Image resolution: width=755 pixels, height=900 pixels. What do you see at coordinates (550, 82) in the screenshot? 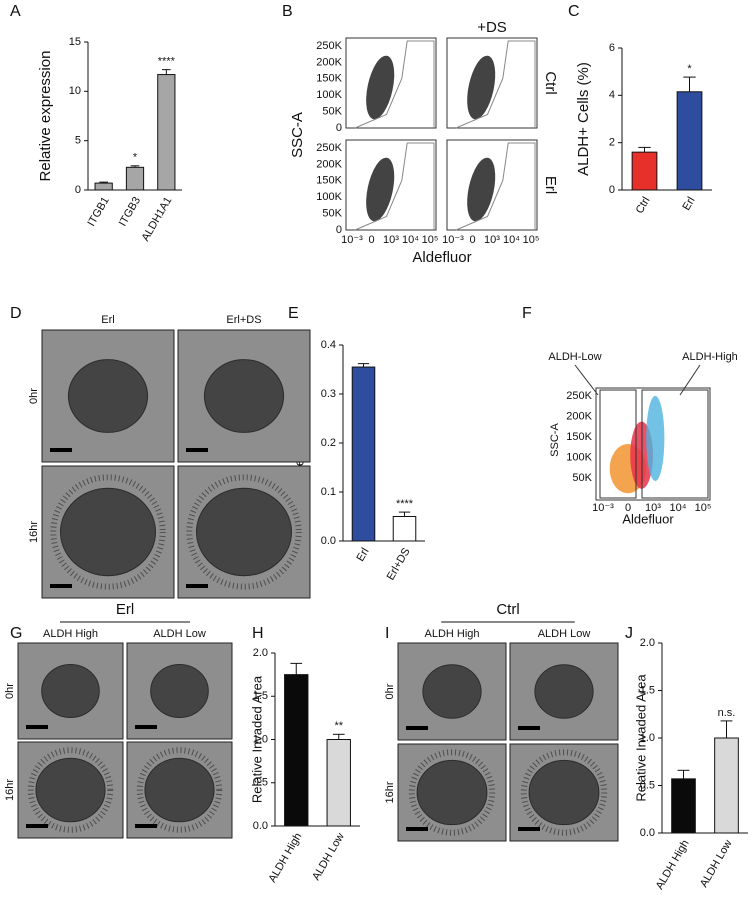
I see `row-label: Ctrl` at bounding box center [550, 82].